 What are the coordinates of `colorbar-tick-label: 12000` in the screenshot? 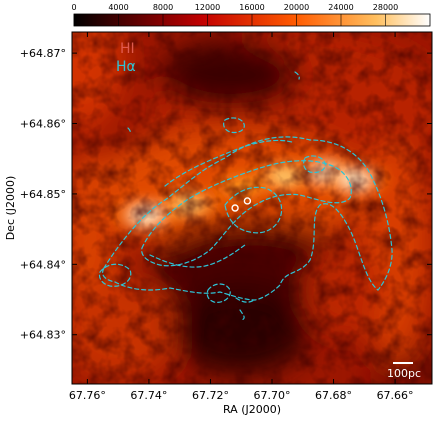 It's located at (207, 7).